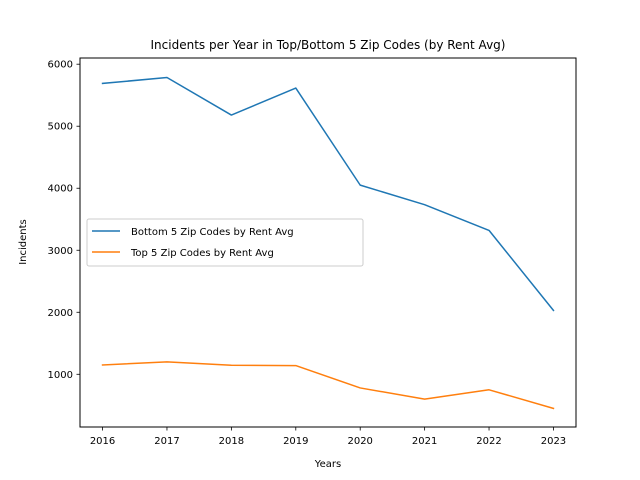 The image size is (640, 480). Describe the element at coordinates (202, 253) in the screenshot. I see `legend-label-top-5: Top 5 Zip Codes by Rent Avg` at that location.